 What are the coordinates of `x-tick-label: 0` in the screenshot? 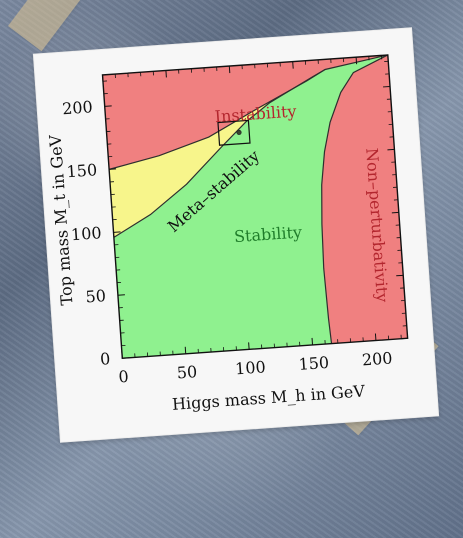 It's located at (123, 377).